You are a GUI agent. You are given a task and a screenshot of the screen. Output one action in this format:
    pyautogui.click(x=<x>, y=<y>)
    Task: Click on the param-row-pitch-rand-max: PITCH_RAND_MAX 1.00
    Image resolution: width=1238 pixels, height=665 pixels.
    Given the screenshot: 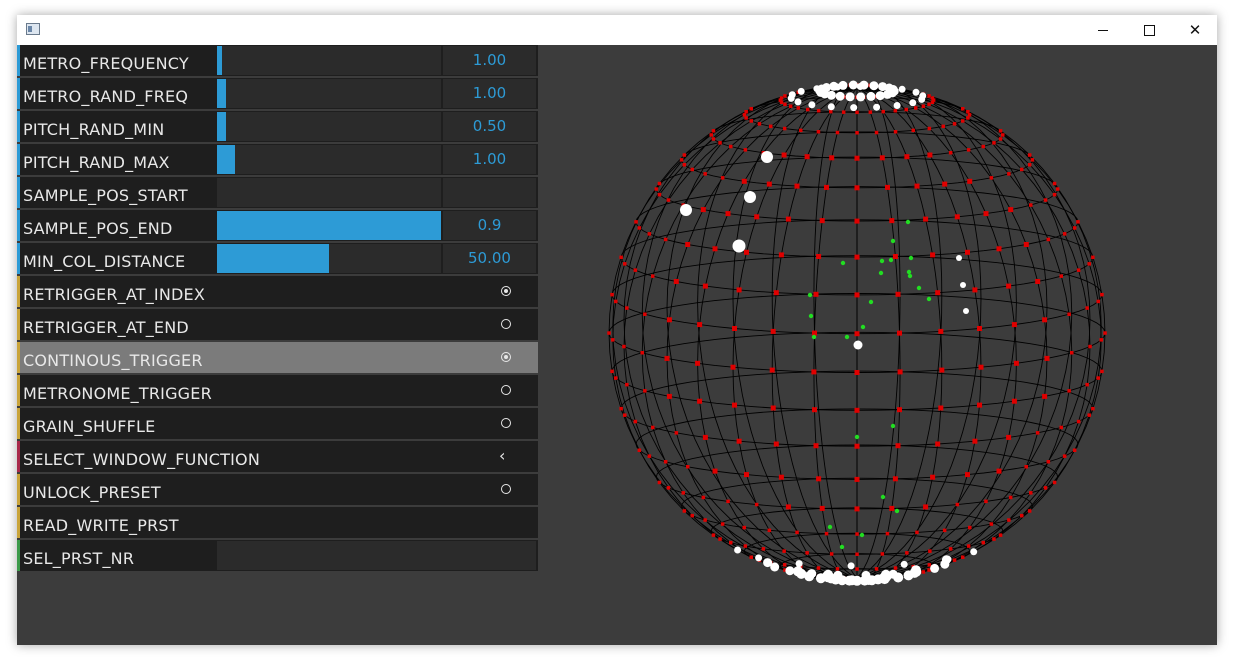 What is the action you would take?
    pyautogui.click(x=277, y=160)
    